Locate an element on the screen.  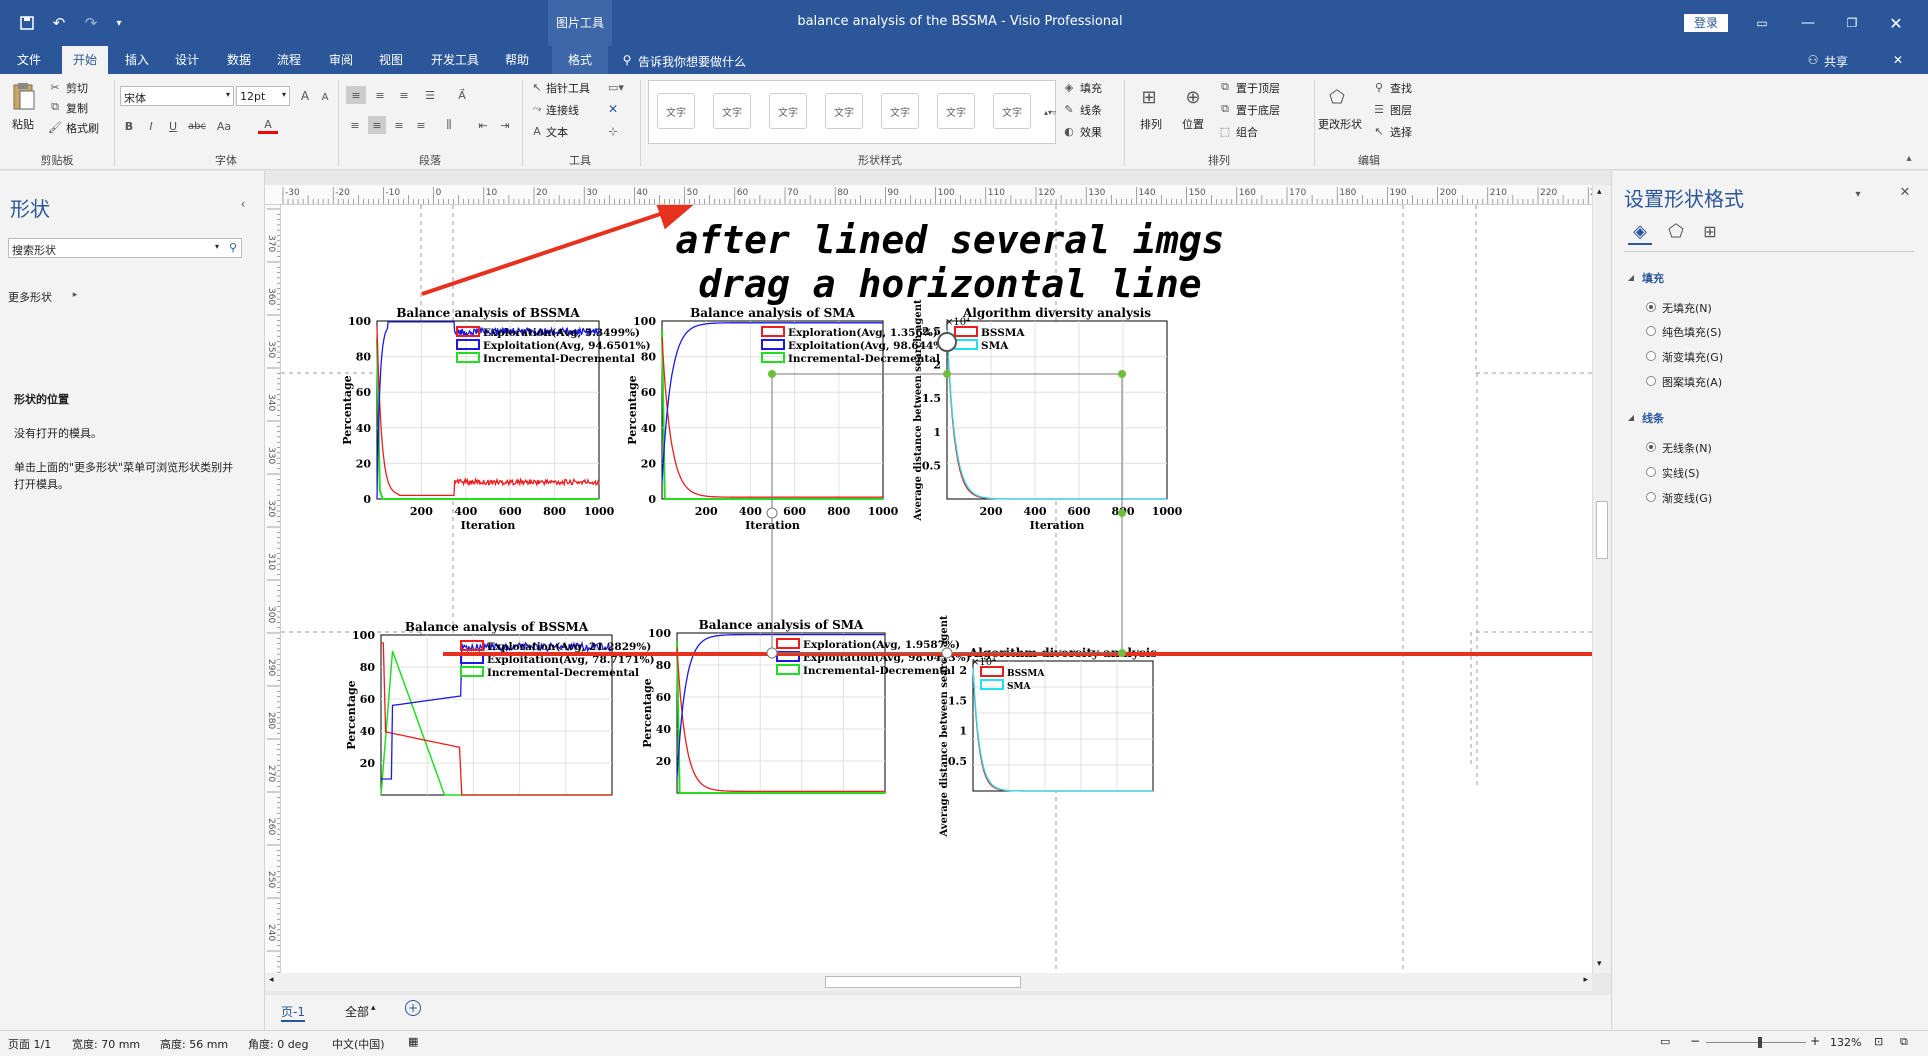
radio-solid-line is located at coordinates (1651, 472).